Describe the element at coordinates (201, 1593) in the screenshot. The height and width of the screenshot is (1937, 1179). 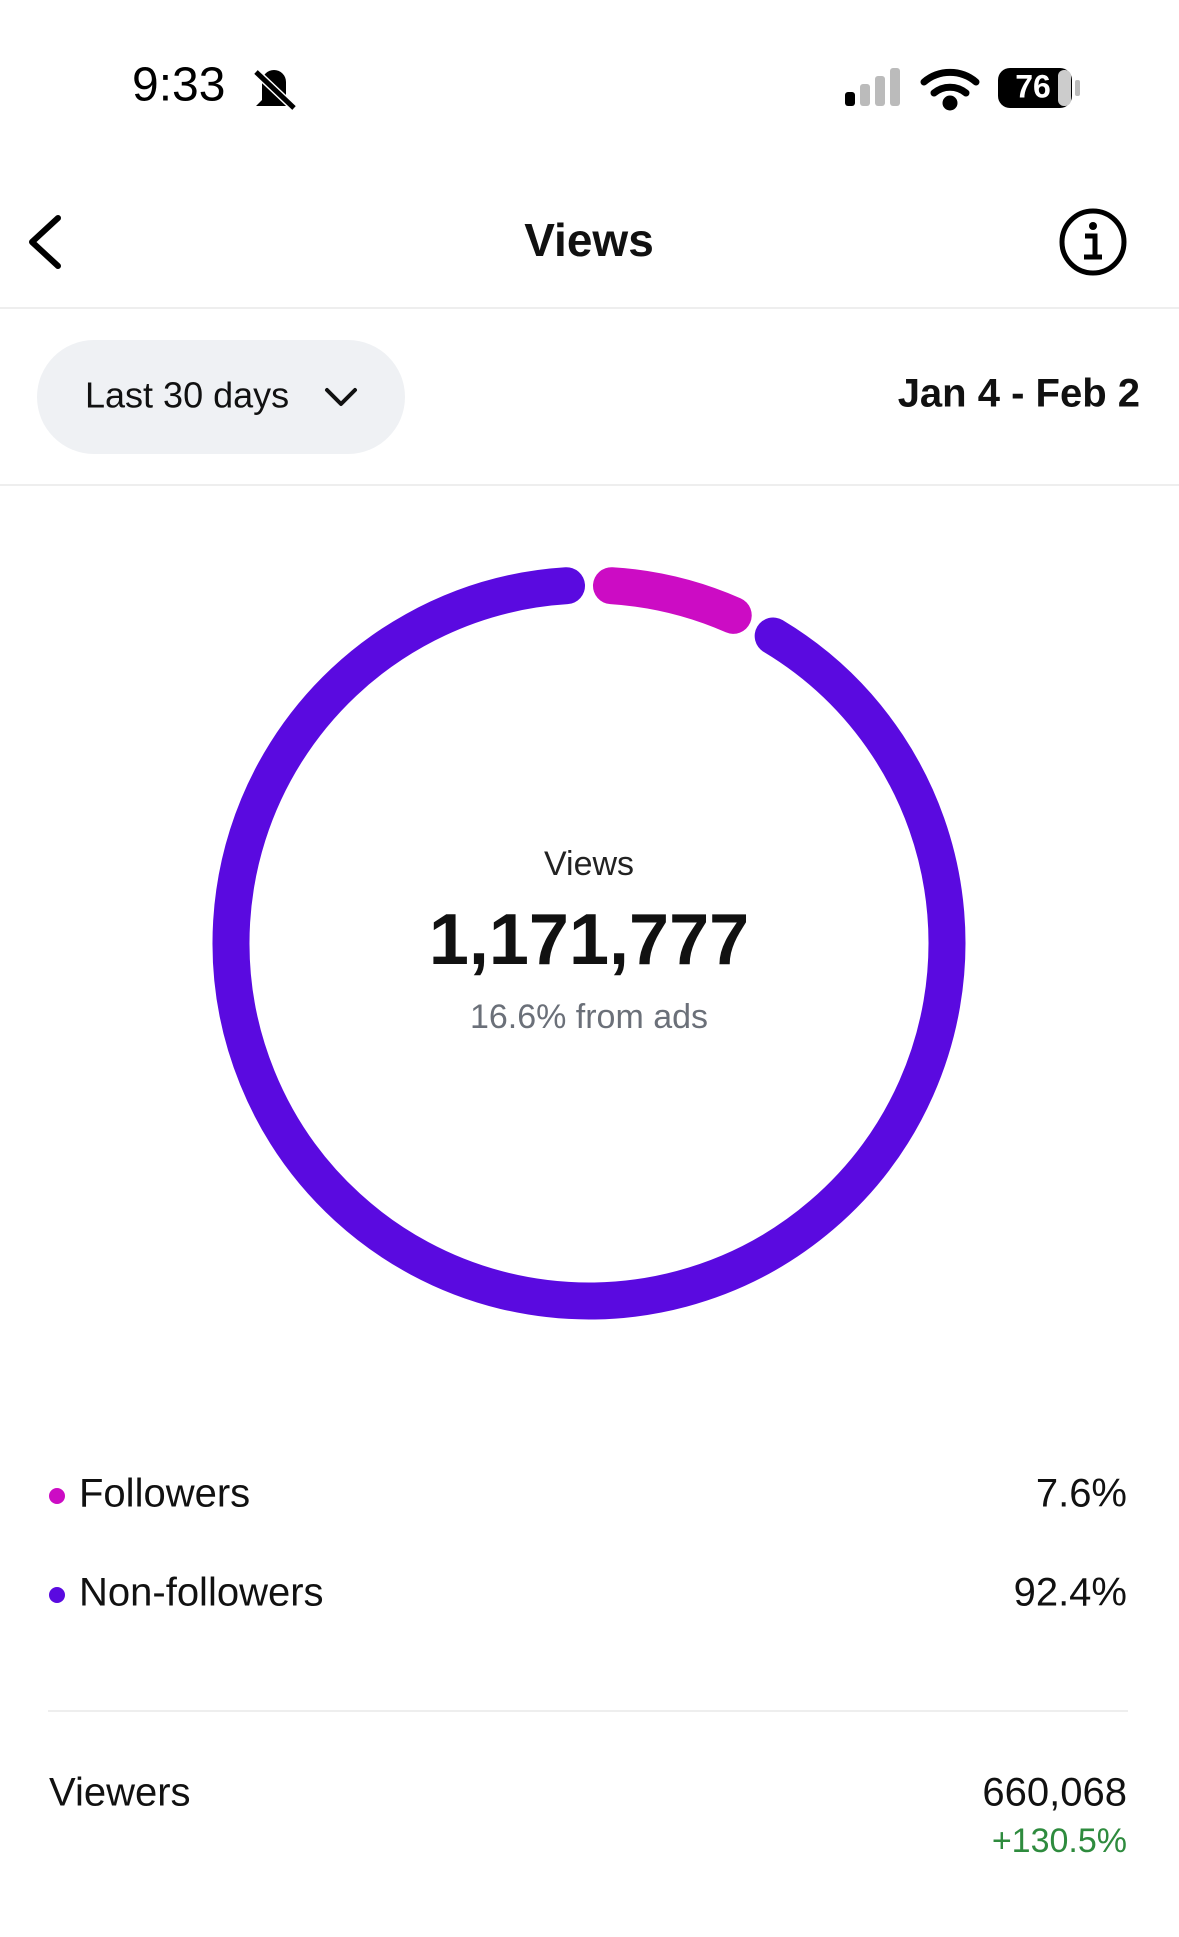
I see `legend-label: Non-followers` at that location.